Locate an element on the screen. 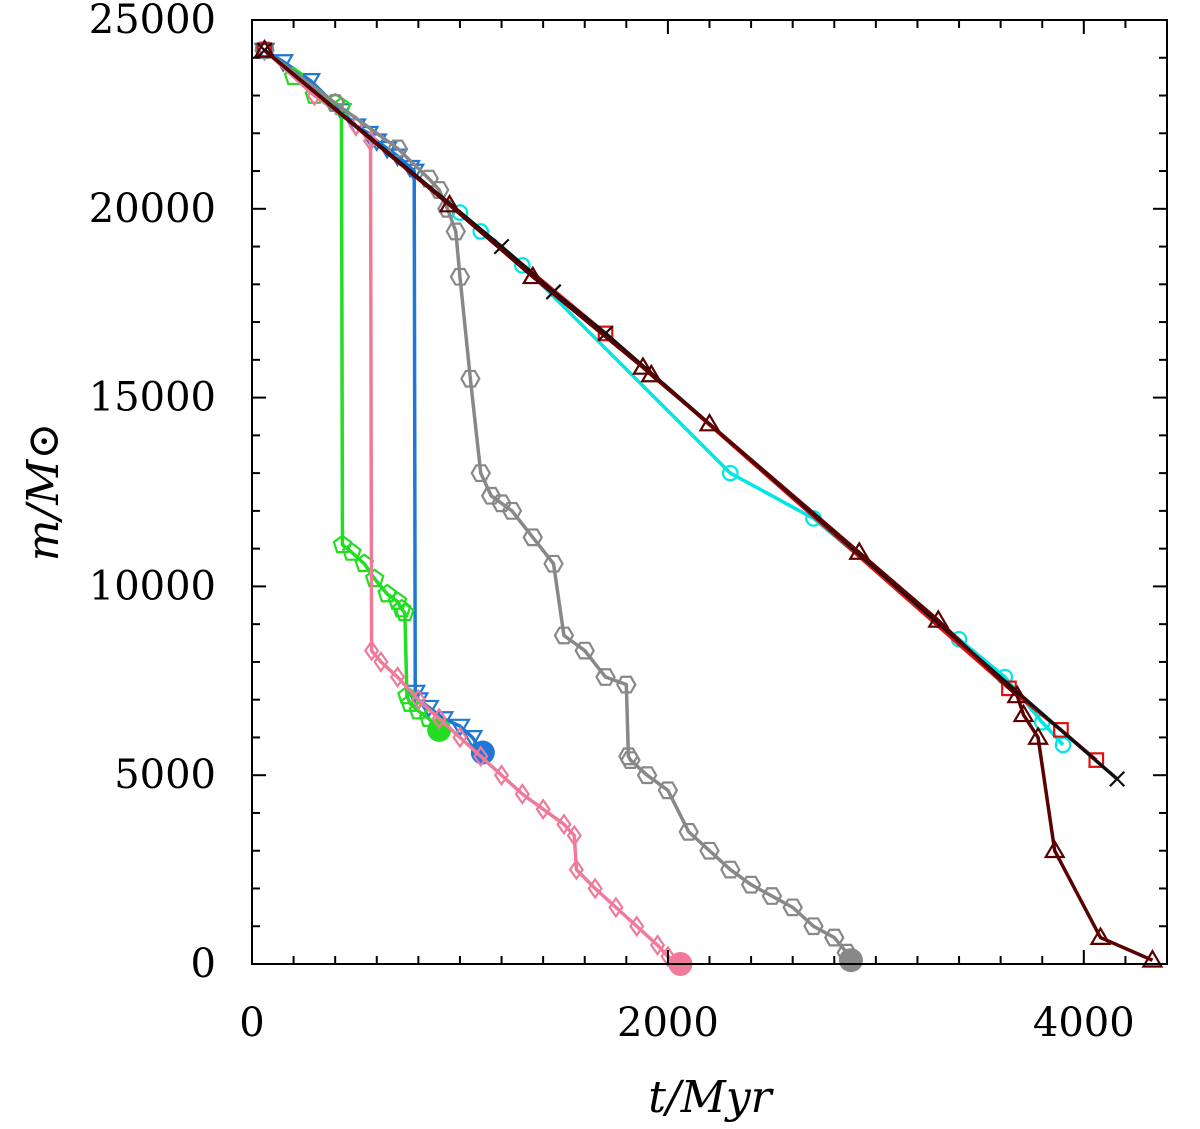 The height and width of the screenshot is (1129, 1200). x-axis-label: t/Myr is located at coordinates (711, 1097).